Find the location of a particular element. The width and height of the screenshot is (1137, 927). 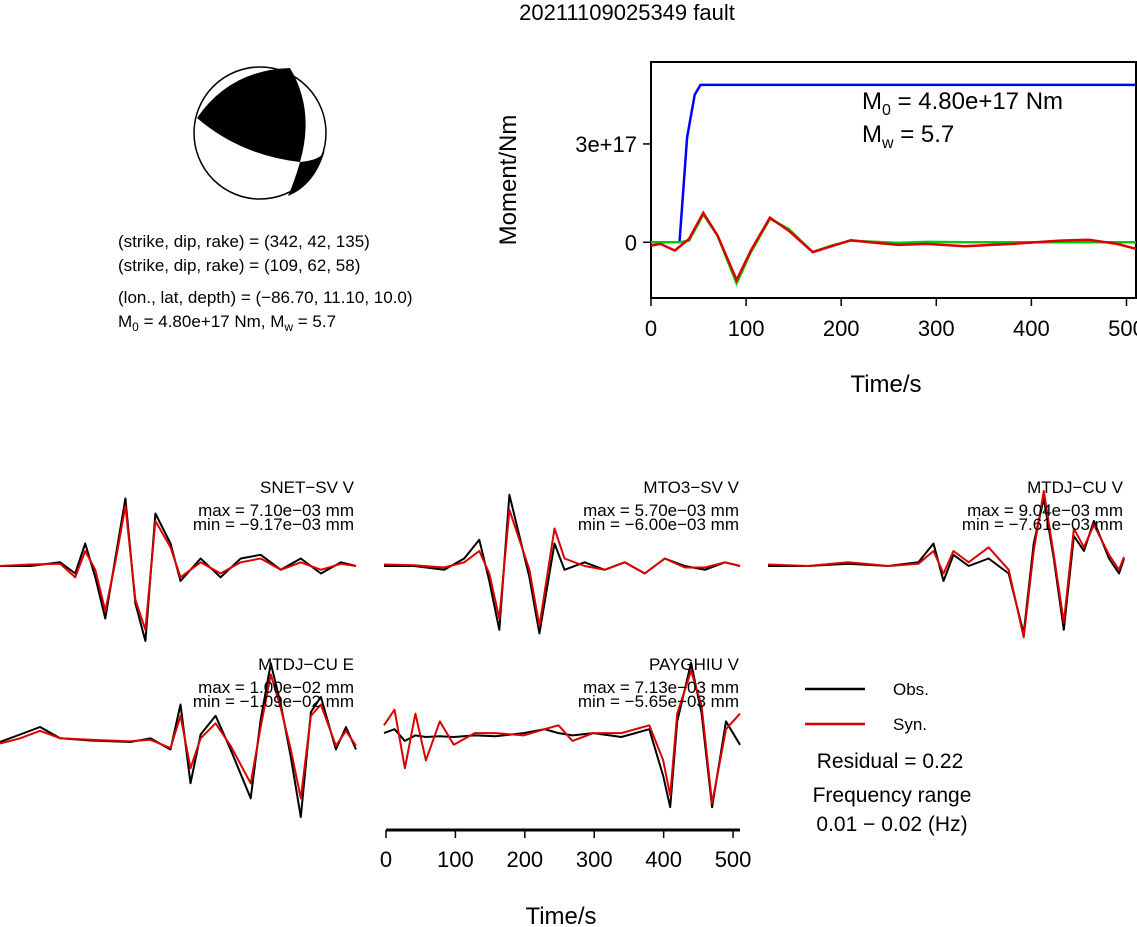

mechanism-line-4: M0 = 4.80e+17 Nm, Mw = 5.7 is located at coordinates (227, 323).